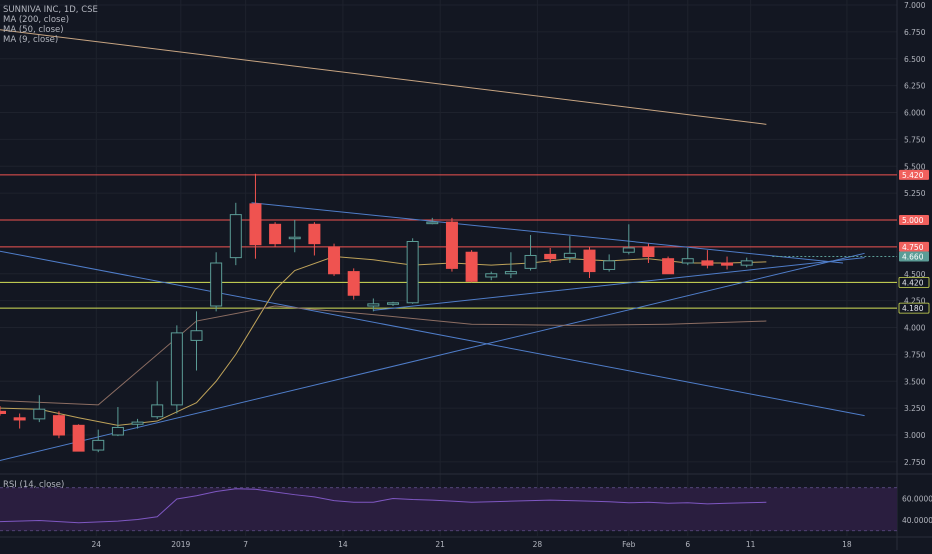 The image size is (932, 554). I want to click on y-tick-label: 7.000, so click(915, 5).